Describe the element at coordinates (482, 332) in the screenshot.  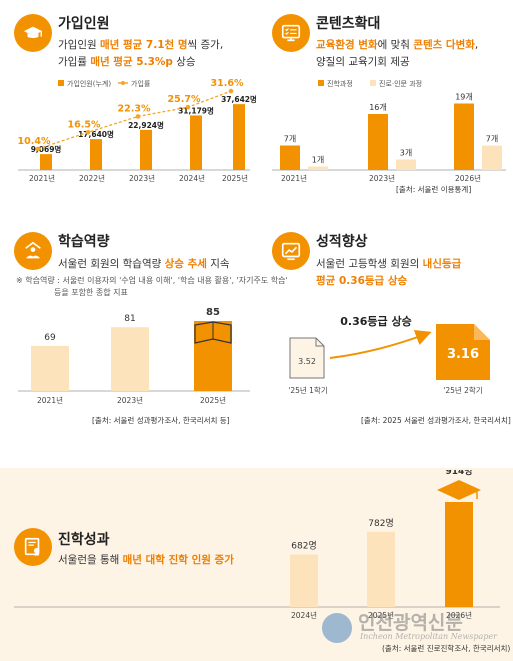
I see `doc-fold-second` at that location.